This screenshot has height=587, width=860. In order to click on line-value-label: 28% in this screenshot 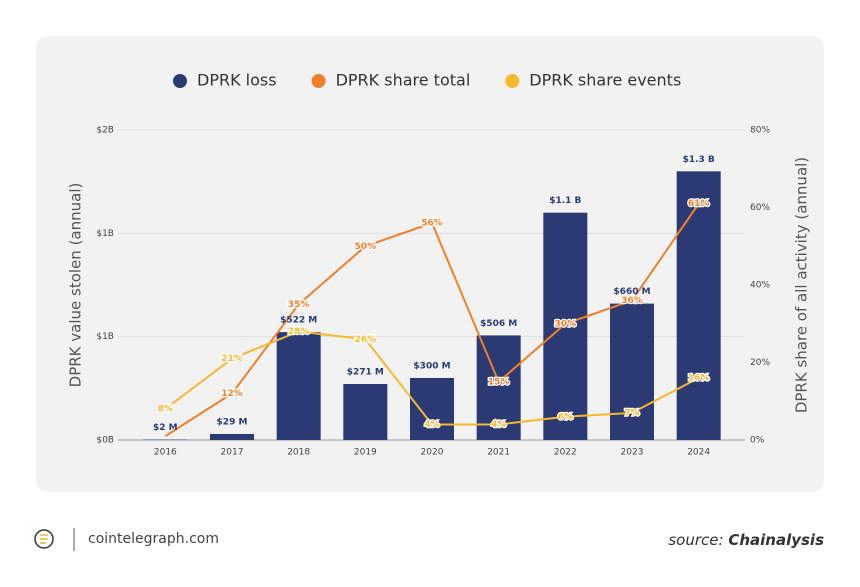, I will do `click(299, 332)`.